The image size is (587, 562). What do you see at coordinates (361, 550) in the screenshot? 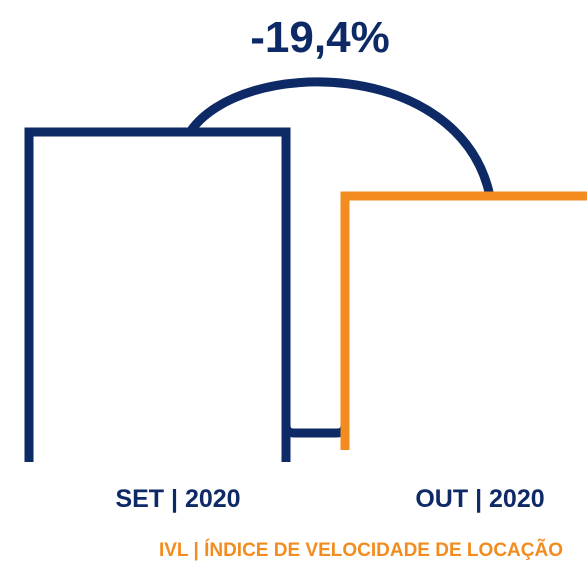
I see `chart-footer-title: IVL | ÍNDICE DE VELOCIDADE DE LOCAÇÃO` at bounding box center [361, 550].